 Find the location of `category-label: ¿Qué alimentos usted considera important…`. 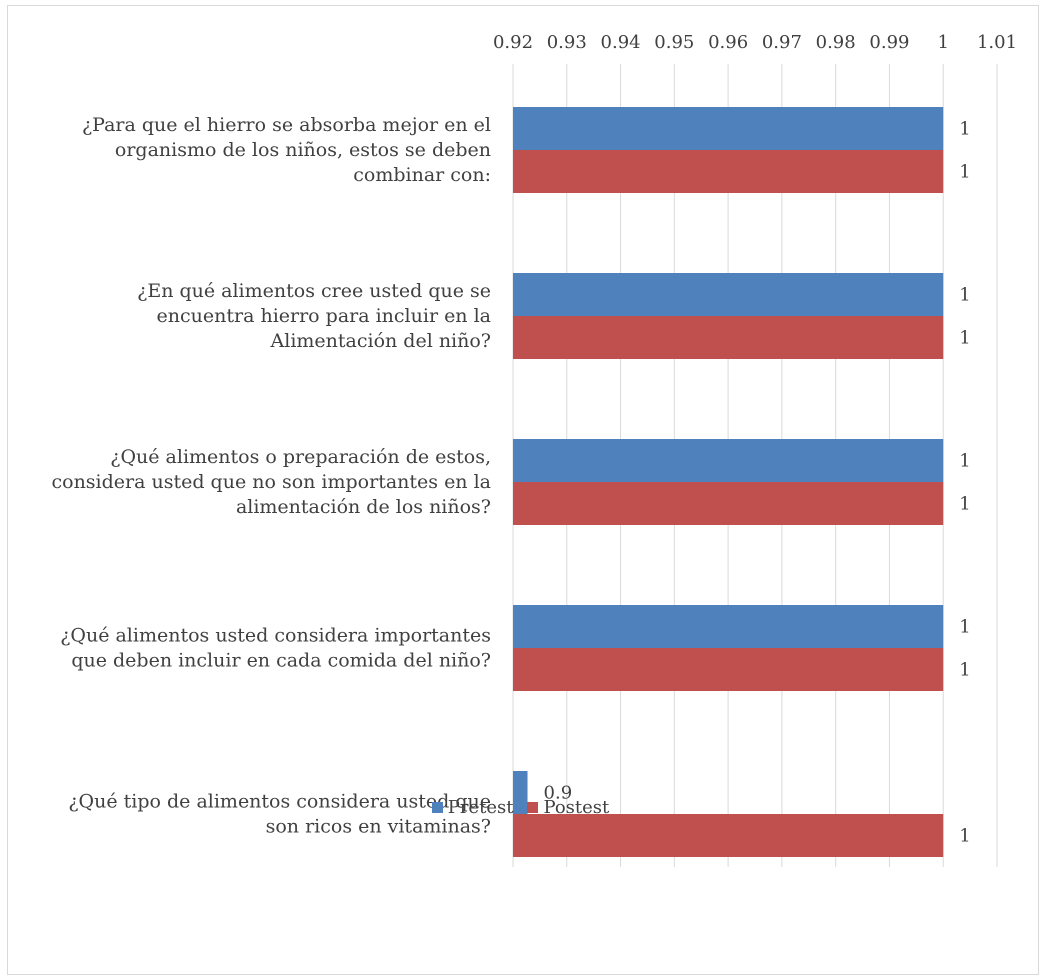

category-label: ¿Qué alimentos usted considera important… is located at coordinates (275, 648).